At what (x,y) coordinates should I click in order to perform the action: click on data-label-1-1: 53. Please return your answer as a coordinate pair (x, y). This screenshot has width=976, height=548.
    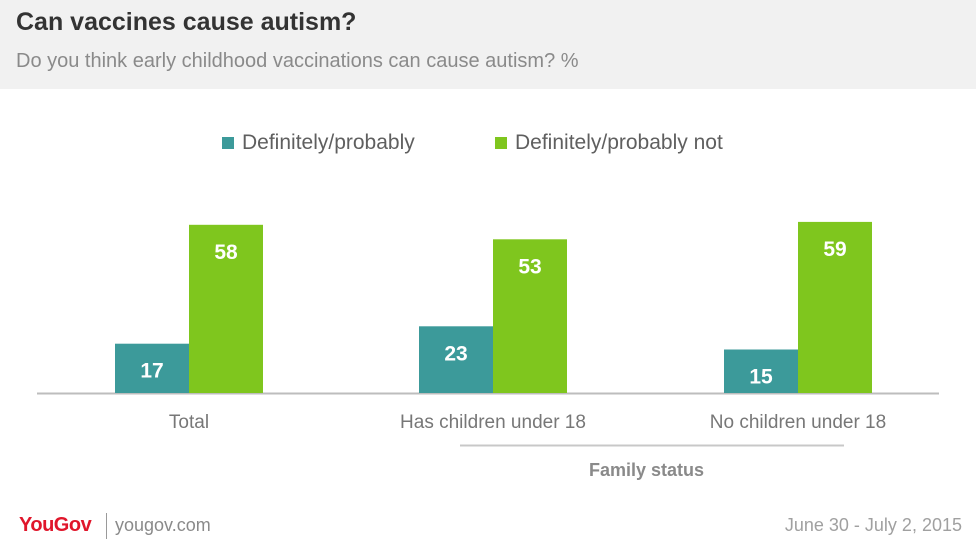
    Looking at the image, I should click on (529, 266).